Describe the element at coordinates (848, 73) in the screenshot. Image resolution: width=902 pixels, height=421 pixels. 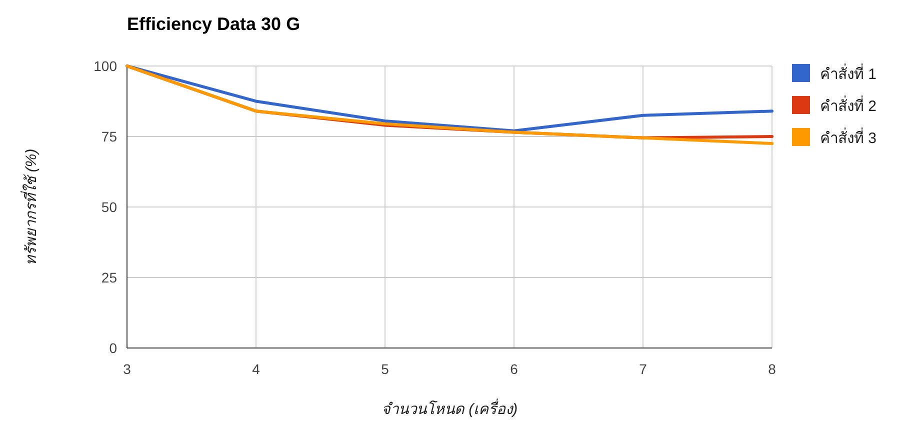
I see `legend-label: คำสั่งที่ 1` at that location.